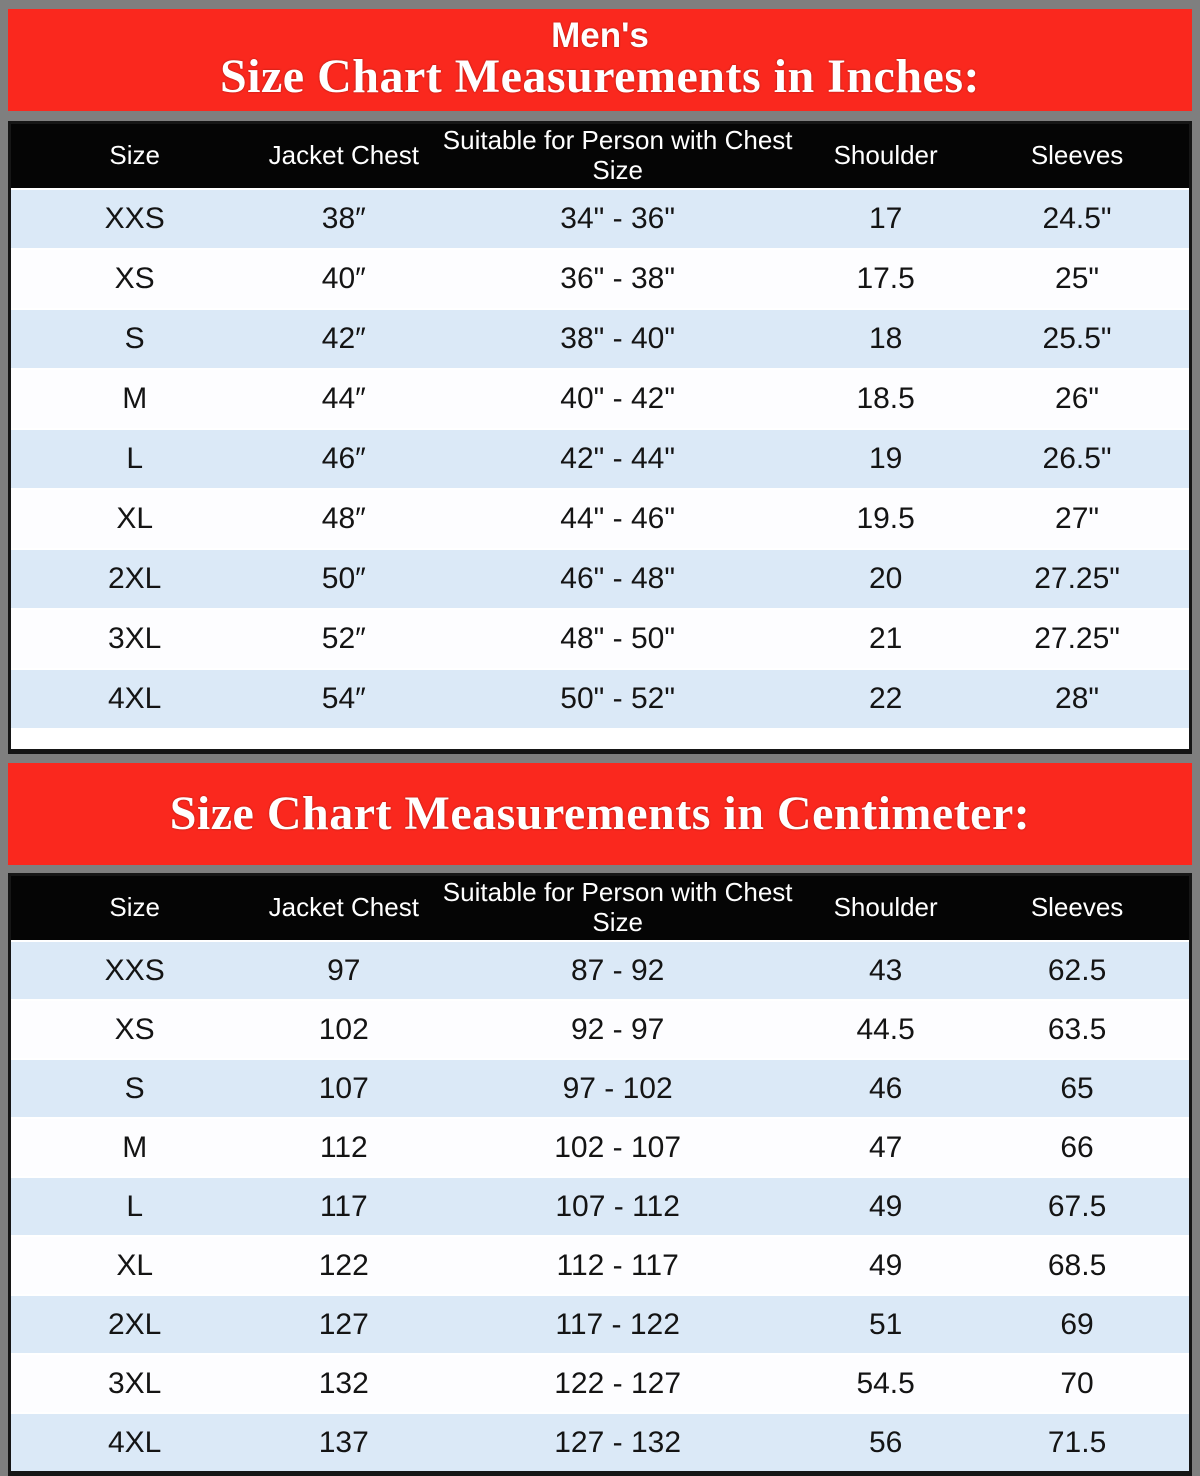 The image size is (1200, 1476). What do you see at coordinates (618, 908) in the screenshot?
I see `column-header: Suitable for Person with Chest Size` at bounding box center [618, 908].